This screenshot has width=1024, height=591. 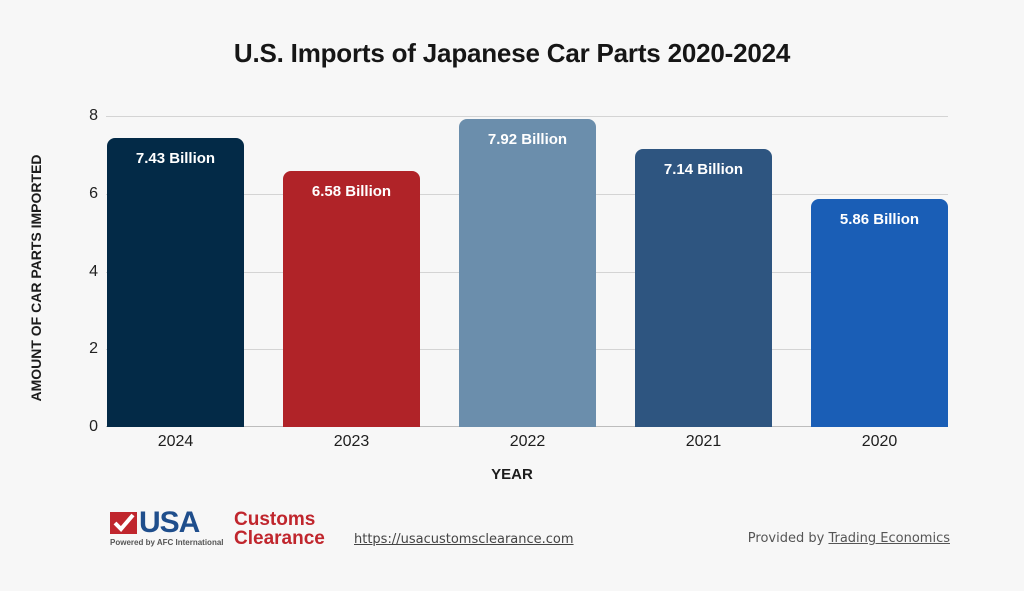 What do you see at coordinates (464, 539) in the screenshot?
I see `website-link: https://usacustomsclearance.com` at bounding box center [464, 539].